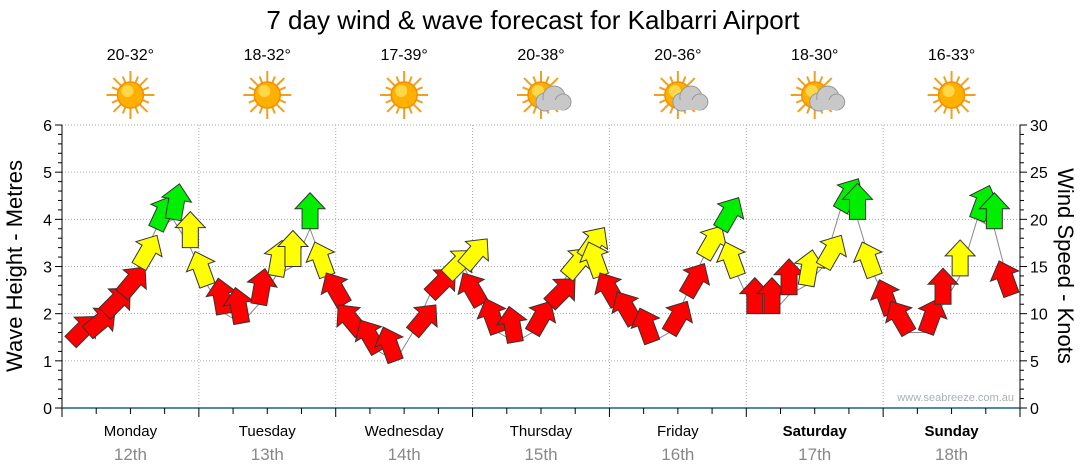  I want to click on day-date: 13th, so click(267, 454).